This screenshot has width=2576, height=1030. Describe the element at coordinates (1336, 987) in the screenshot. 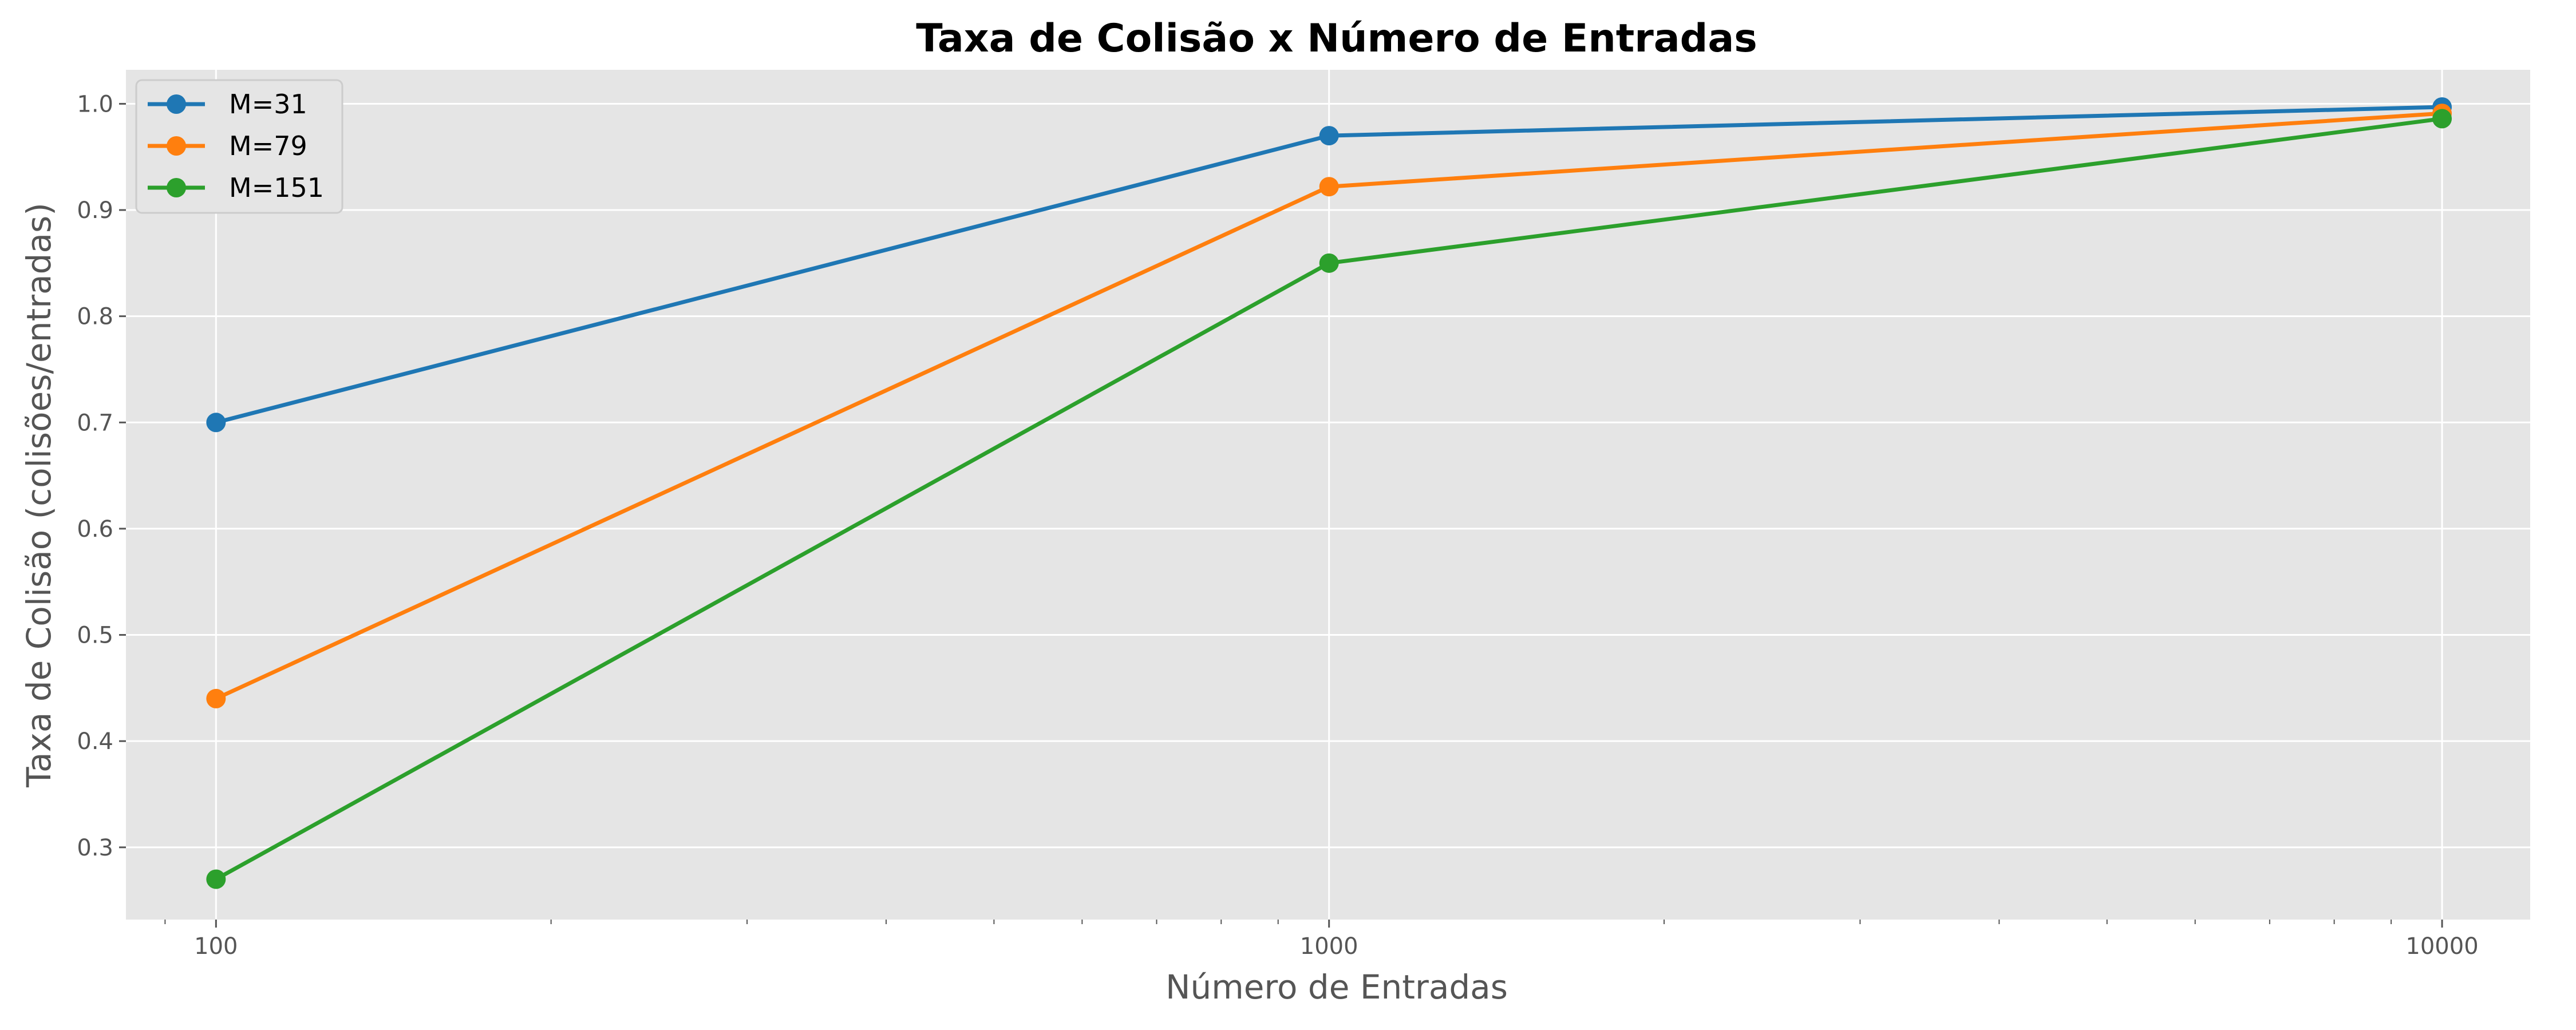

I see `x-axis-label: Número de Entradas` at that location.